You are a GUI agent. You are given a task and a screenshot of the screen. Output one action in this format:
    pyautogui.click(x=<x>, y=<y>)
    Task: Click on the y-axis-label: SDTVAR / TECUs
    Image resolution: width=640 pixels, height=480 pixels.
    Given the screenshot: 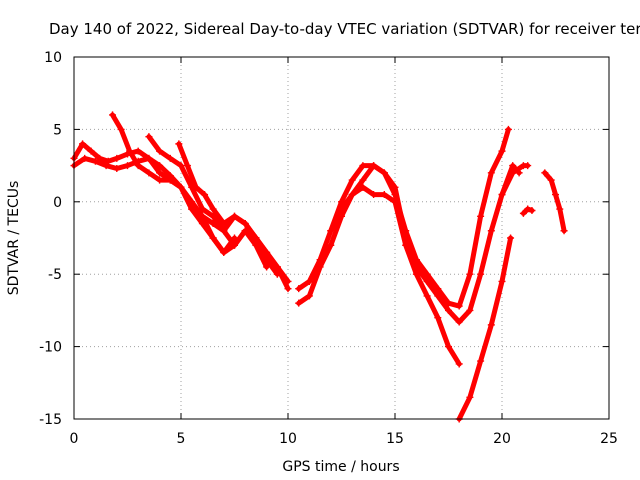 What is the action you would take?
    pyautogui.click(x=14, y=238)
    